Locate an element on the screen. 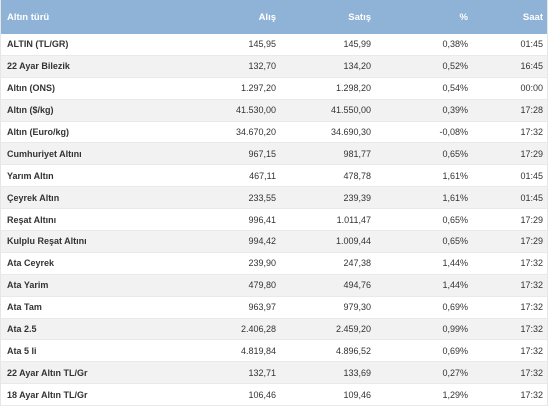 The height and width of the screenshot is (406, 550). sell-price-cell: 494,76 is located at coordinates (357, 285).